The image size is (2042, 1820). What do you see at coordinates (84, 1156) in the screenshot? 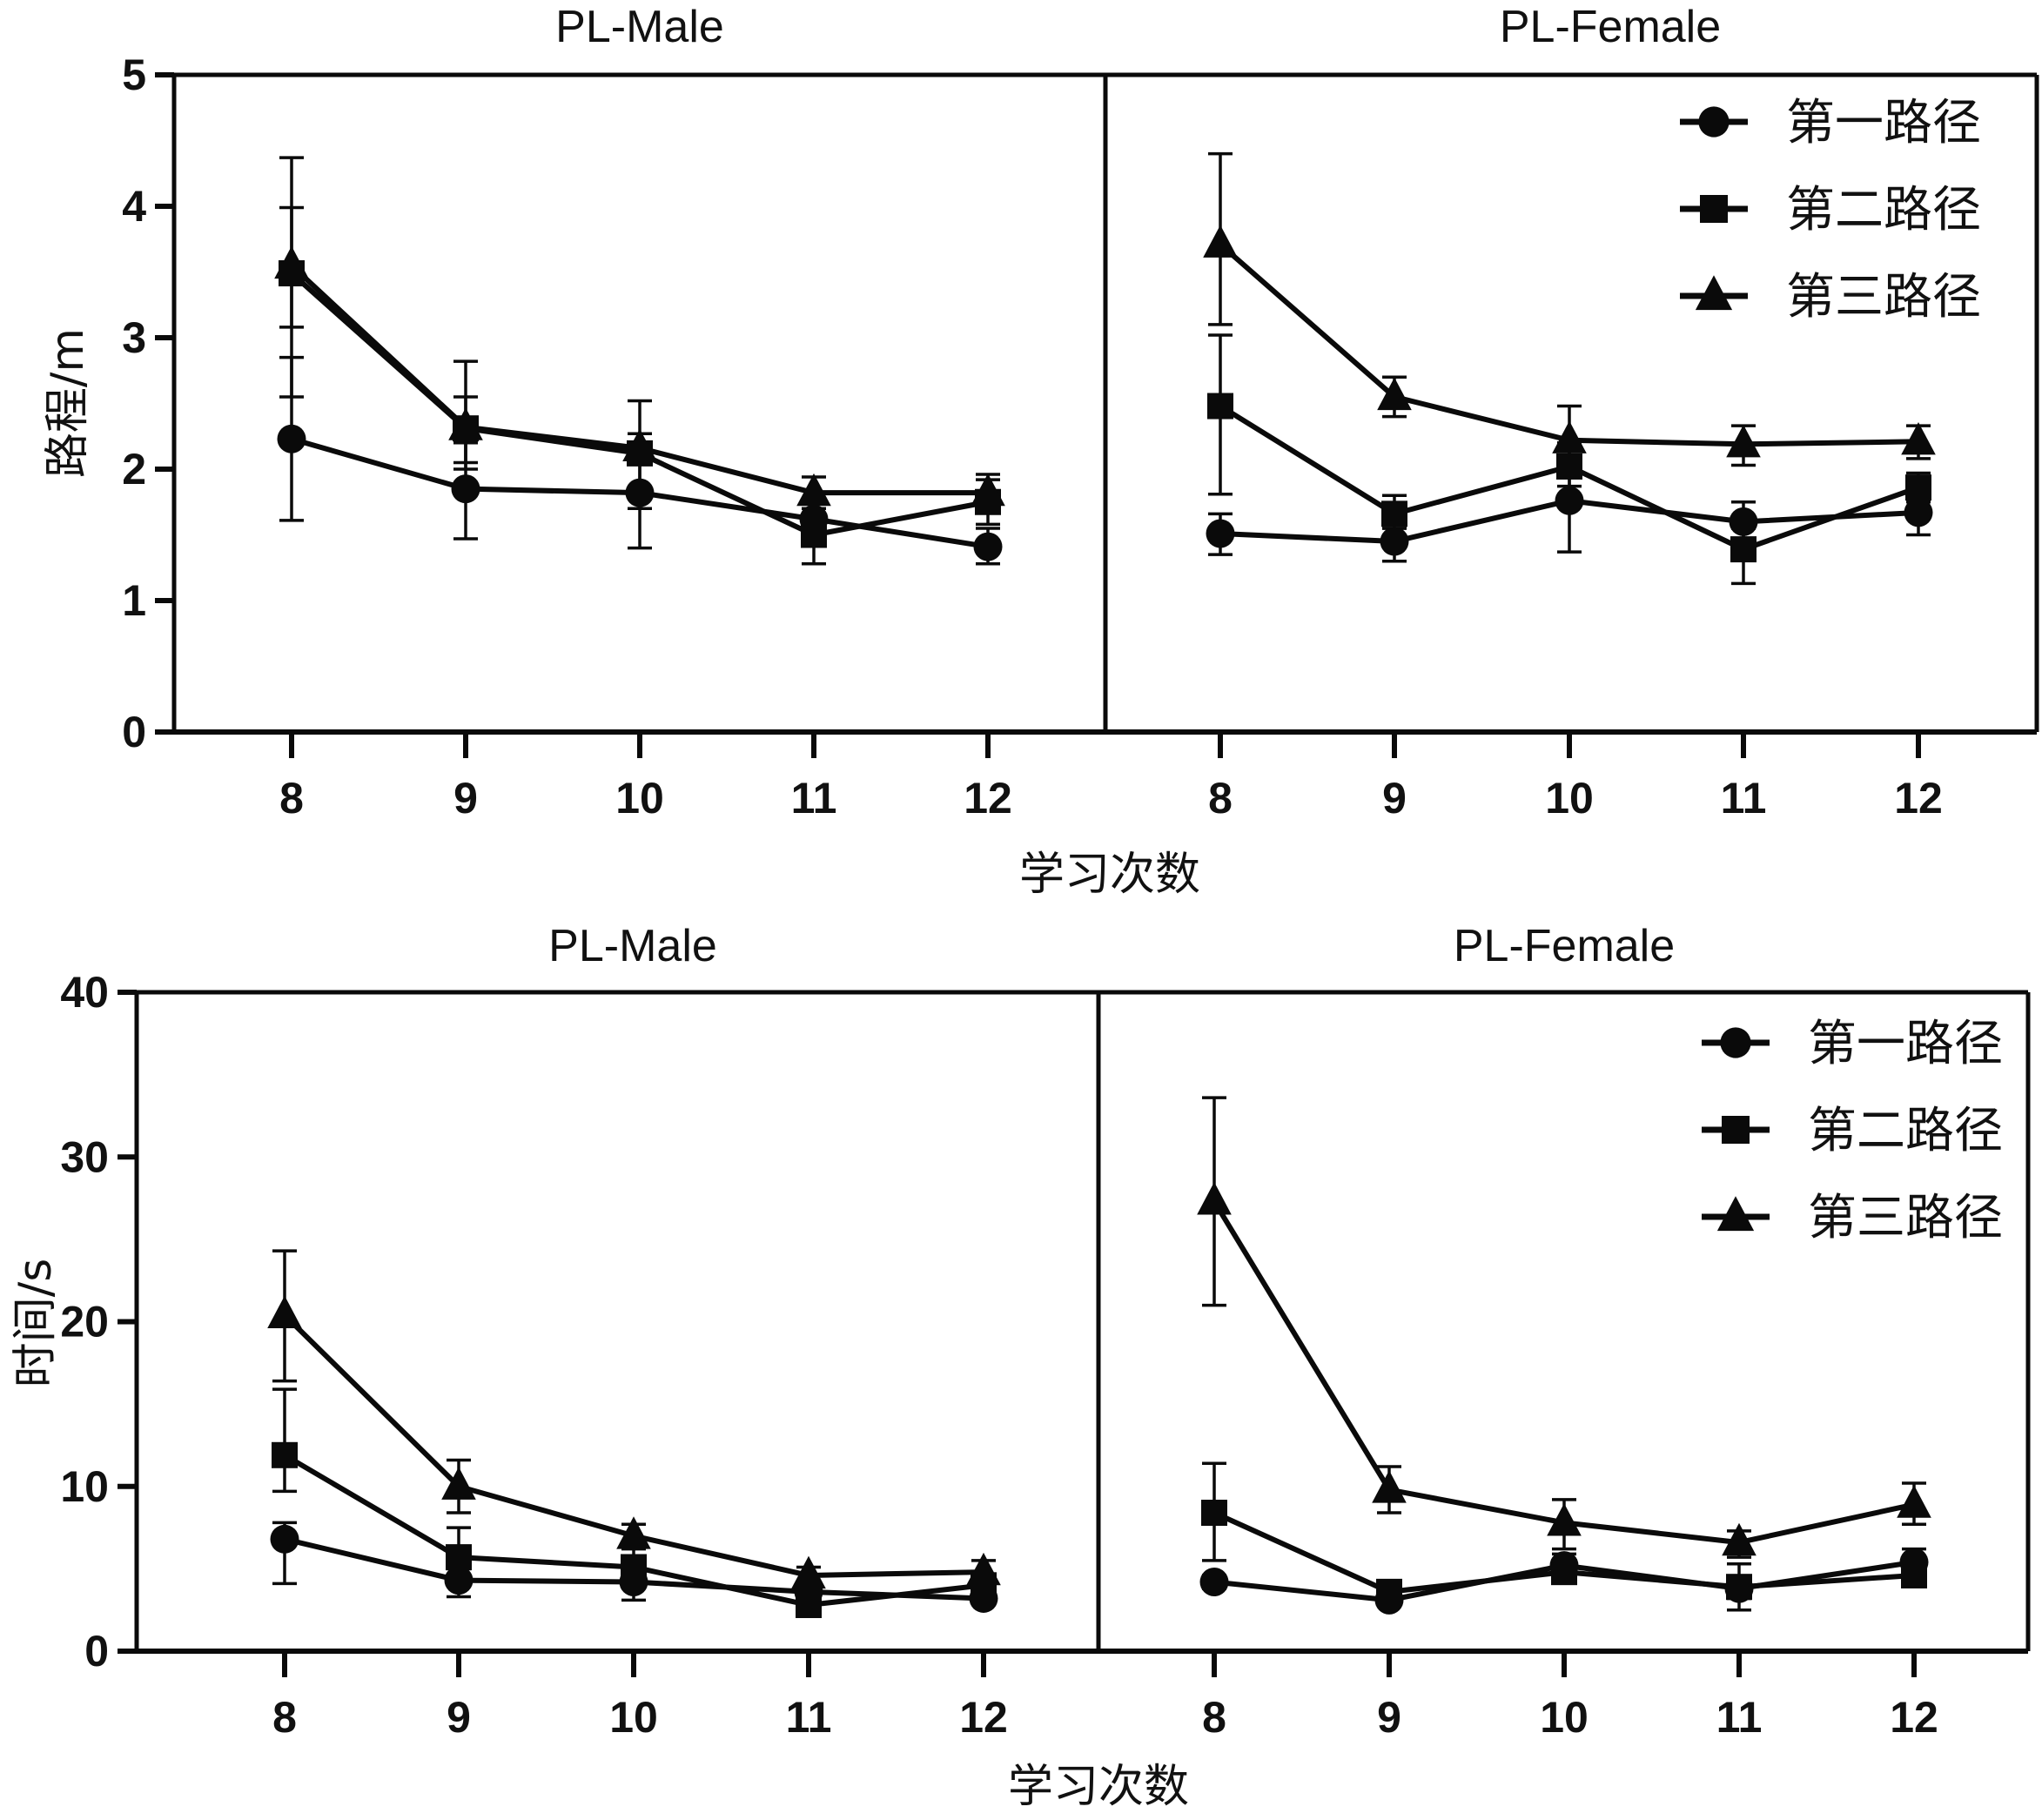
I see `y-tick-label: 30` at bounding box center [84, 1156].